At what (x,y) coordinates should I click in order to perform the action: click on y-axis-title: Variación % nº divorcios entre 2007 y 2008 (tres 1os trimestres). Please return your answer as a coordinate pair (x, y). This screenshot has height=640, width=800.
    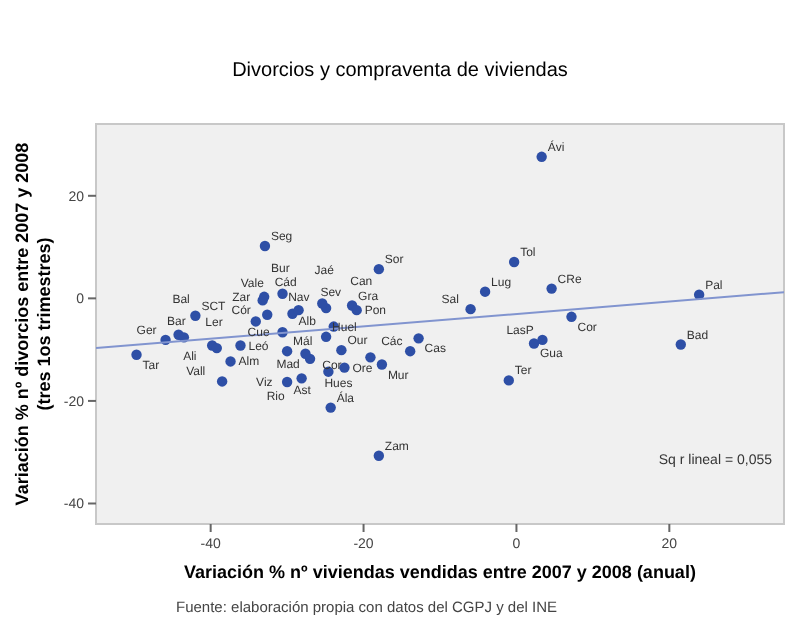
    Looking at the image, I should click on (33, 324).